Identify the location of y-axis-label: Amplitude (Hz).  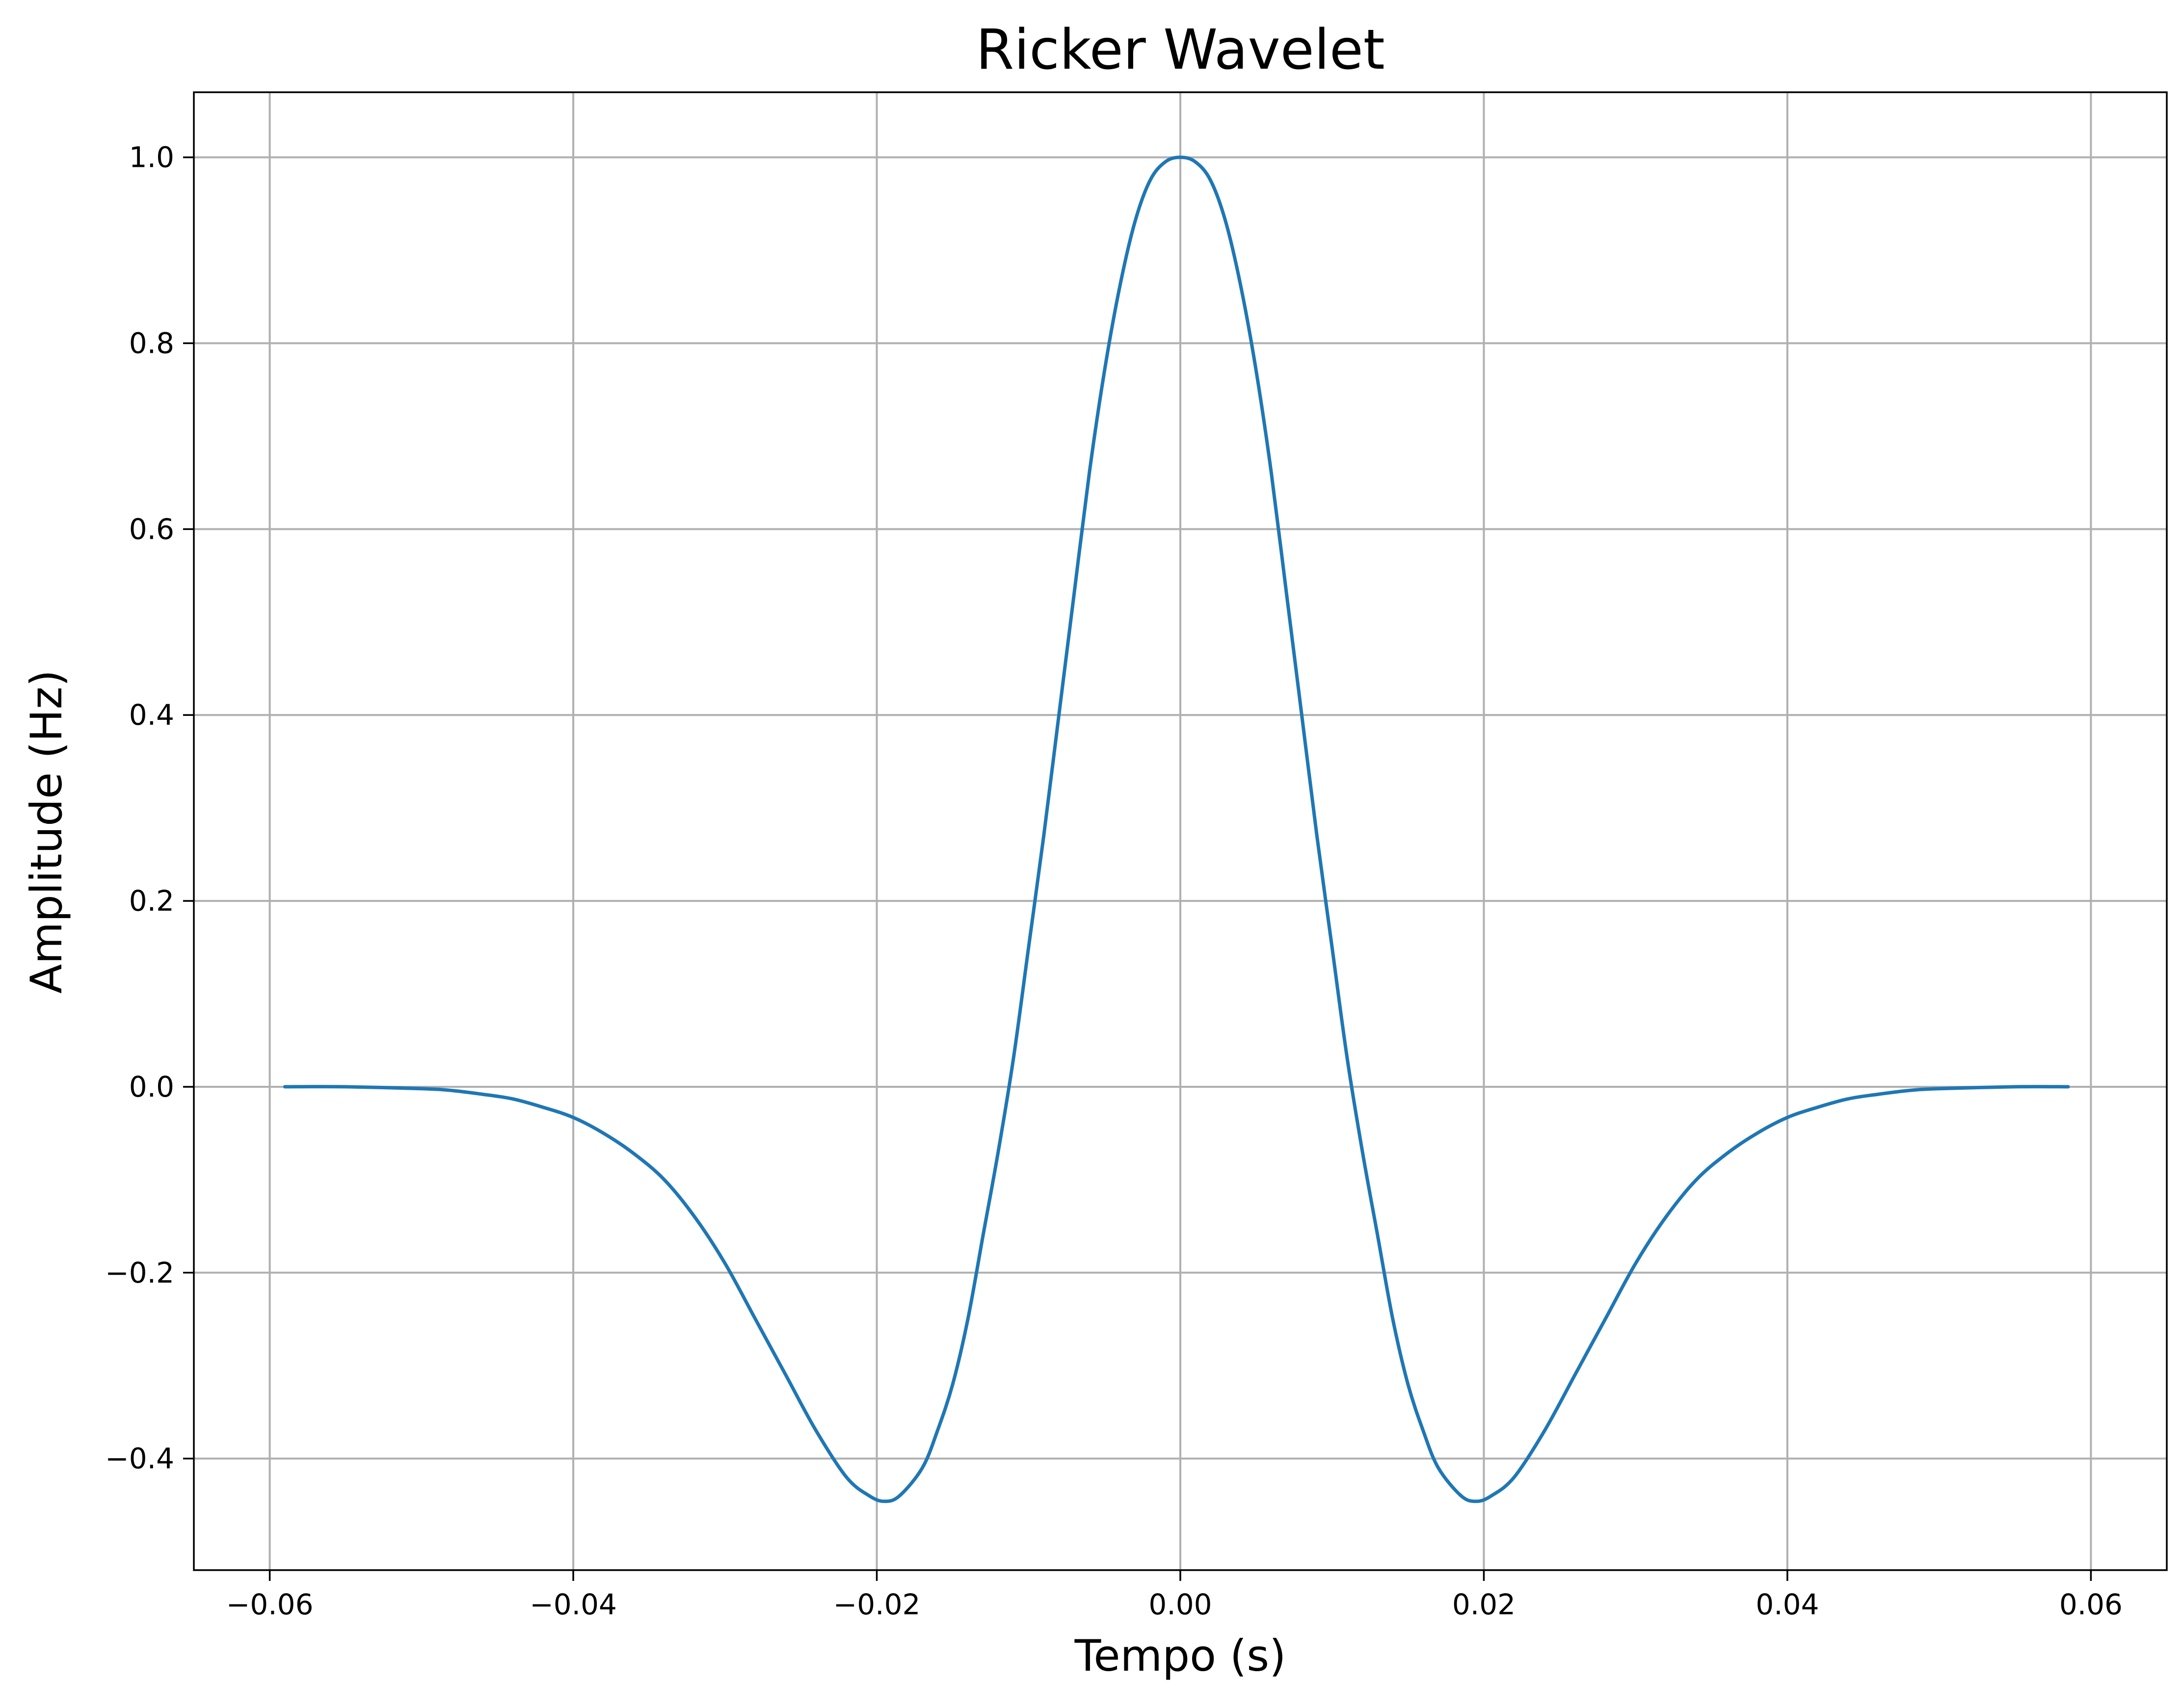
(46, 832).